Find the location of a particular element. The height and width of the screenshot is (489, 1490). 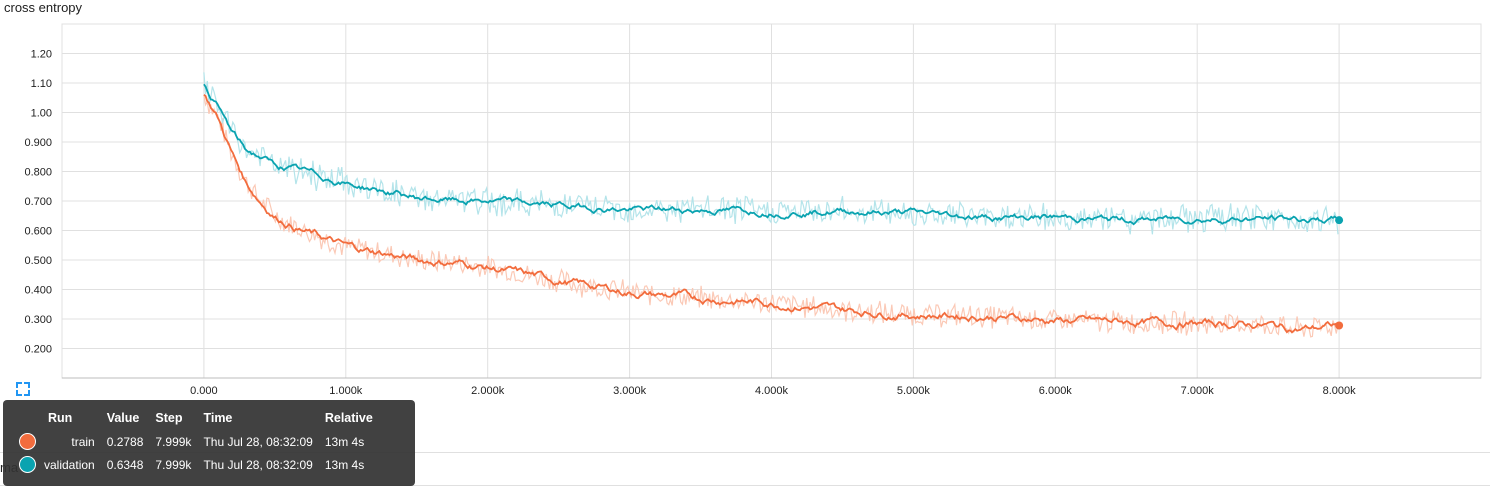

x-tick-label: 2.000k is located at coordinates (488, 391).